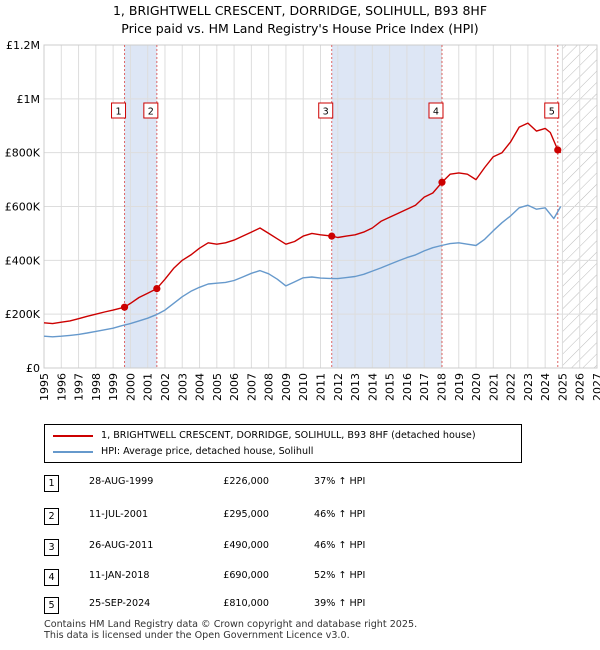  I want to click on sale-label-text: 3, so click(326, 112).